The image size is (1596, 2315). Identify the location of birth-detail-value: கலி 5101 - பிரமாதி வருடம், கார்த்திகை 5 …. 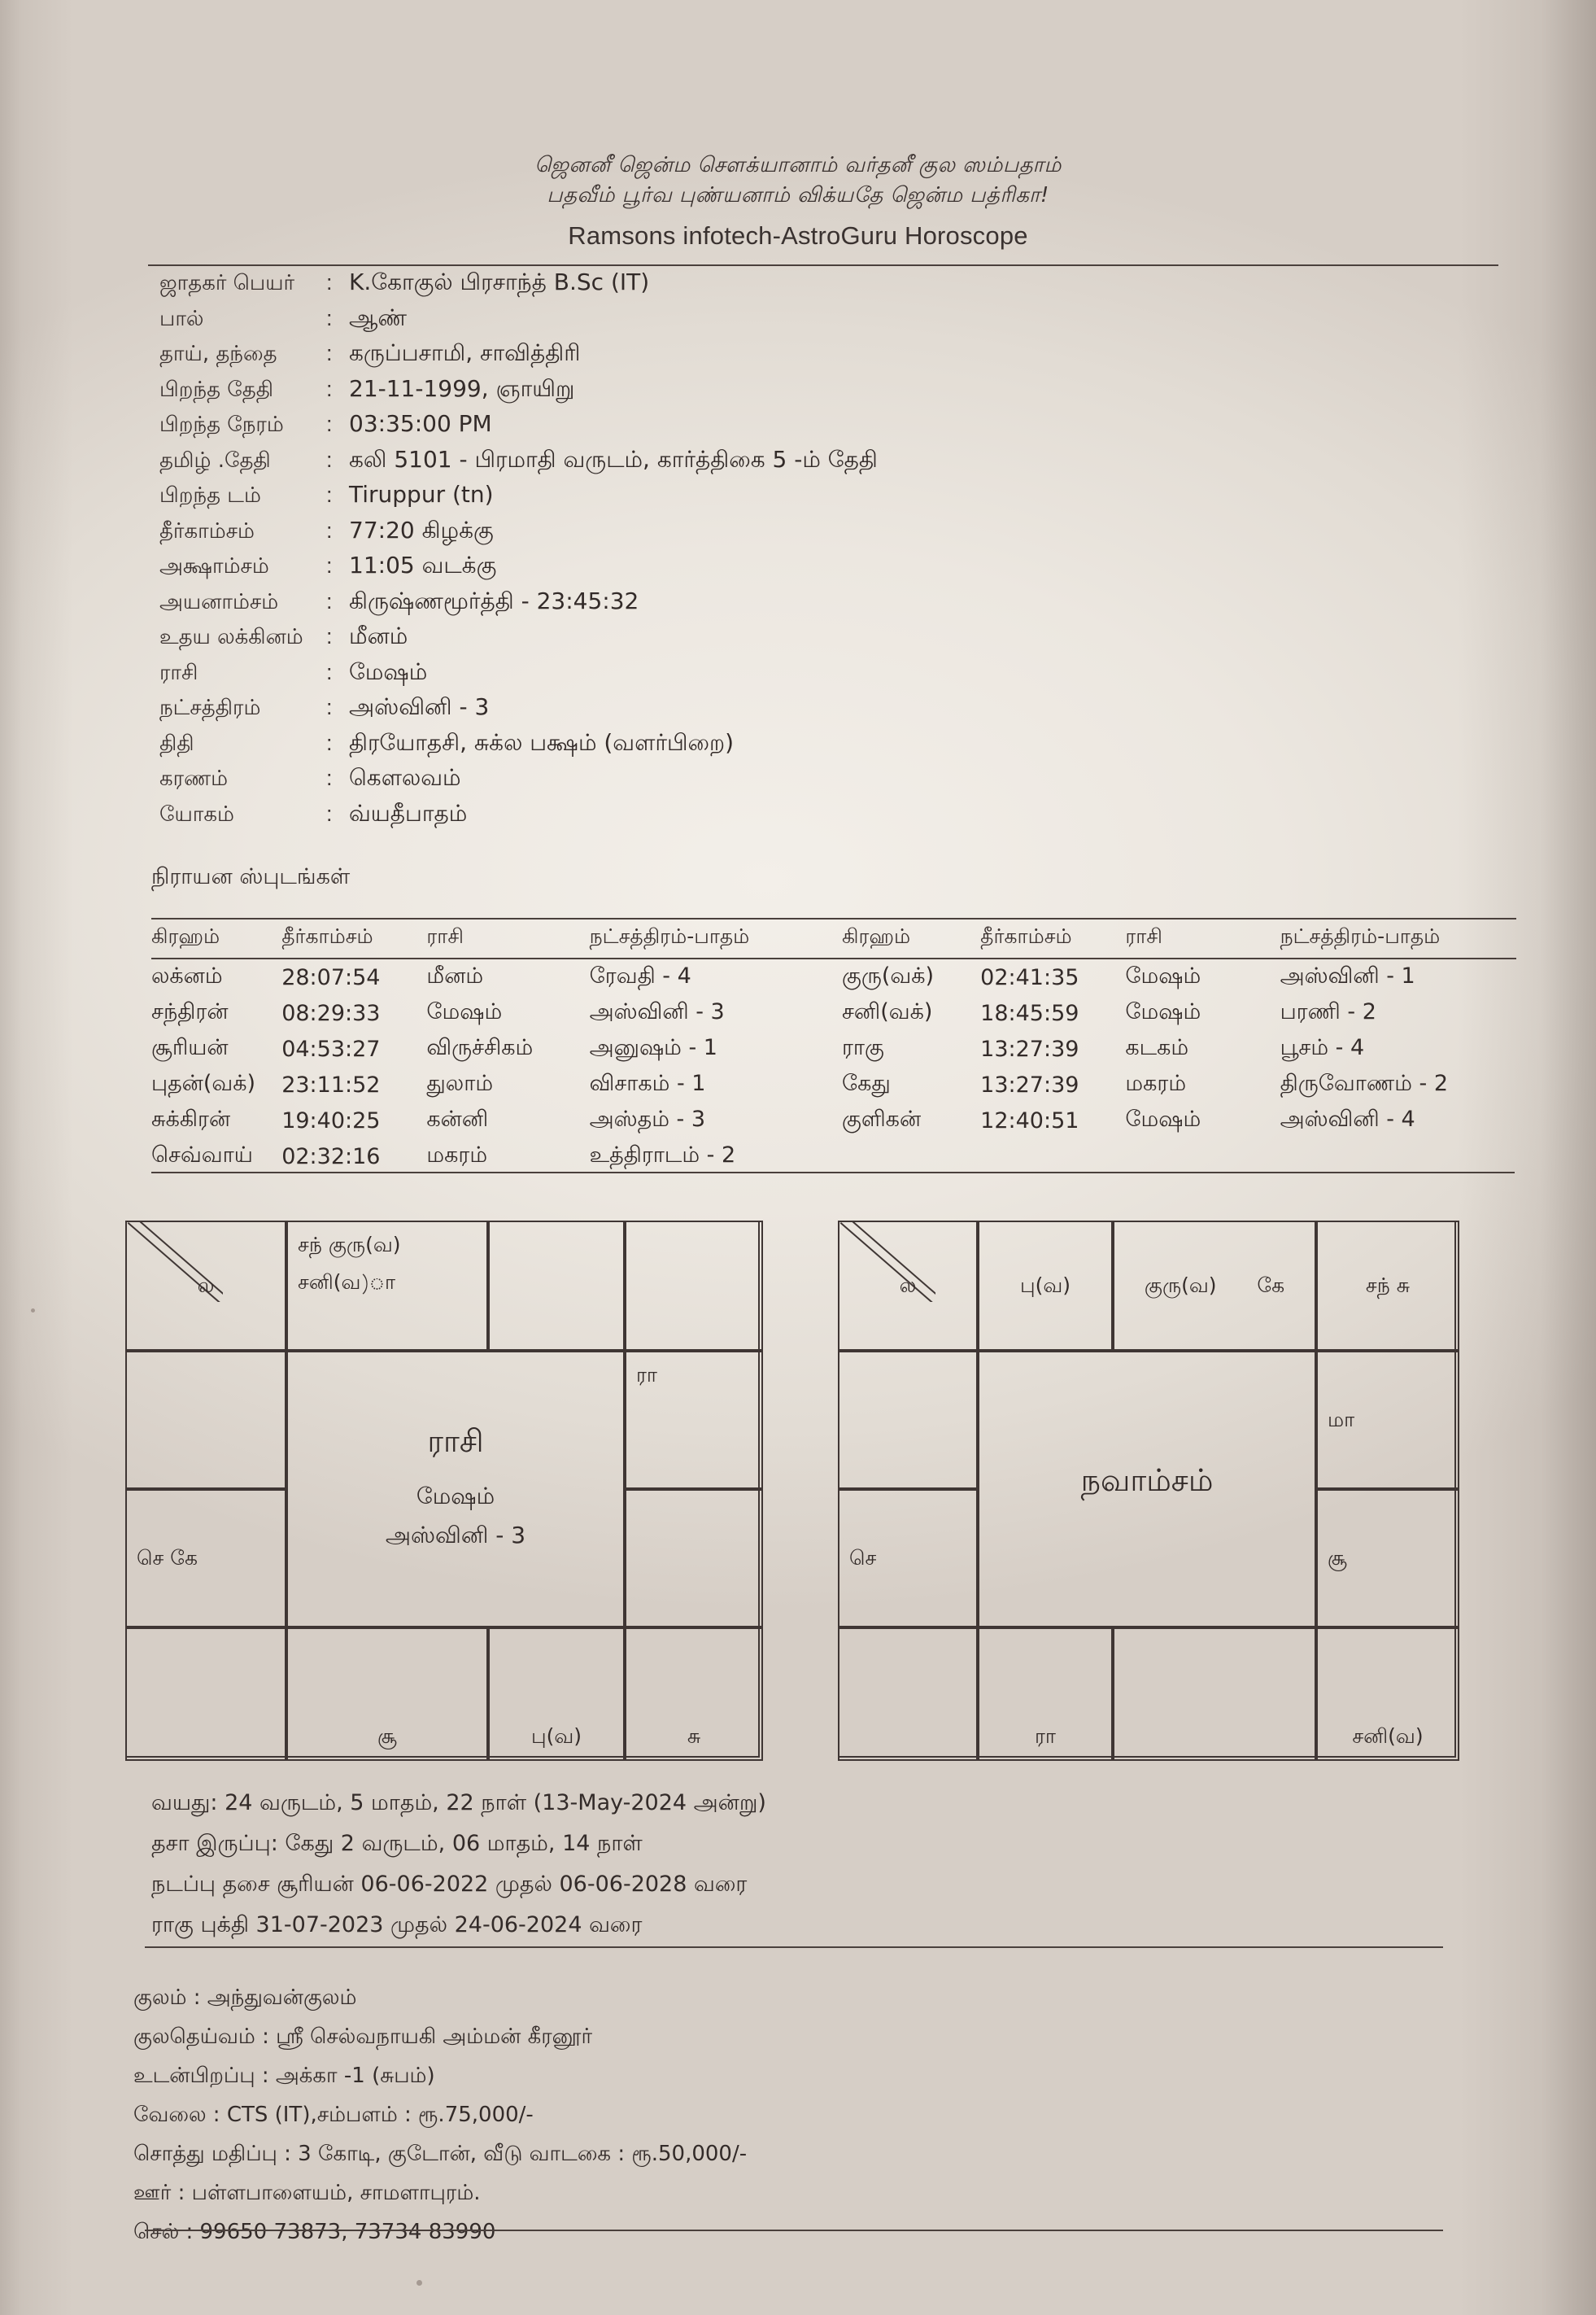
(613, 459).